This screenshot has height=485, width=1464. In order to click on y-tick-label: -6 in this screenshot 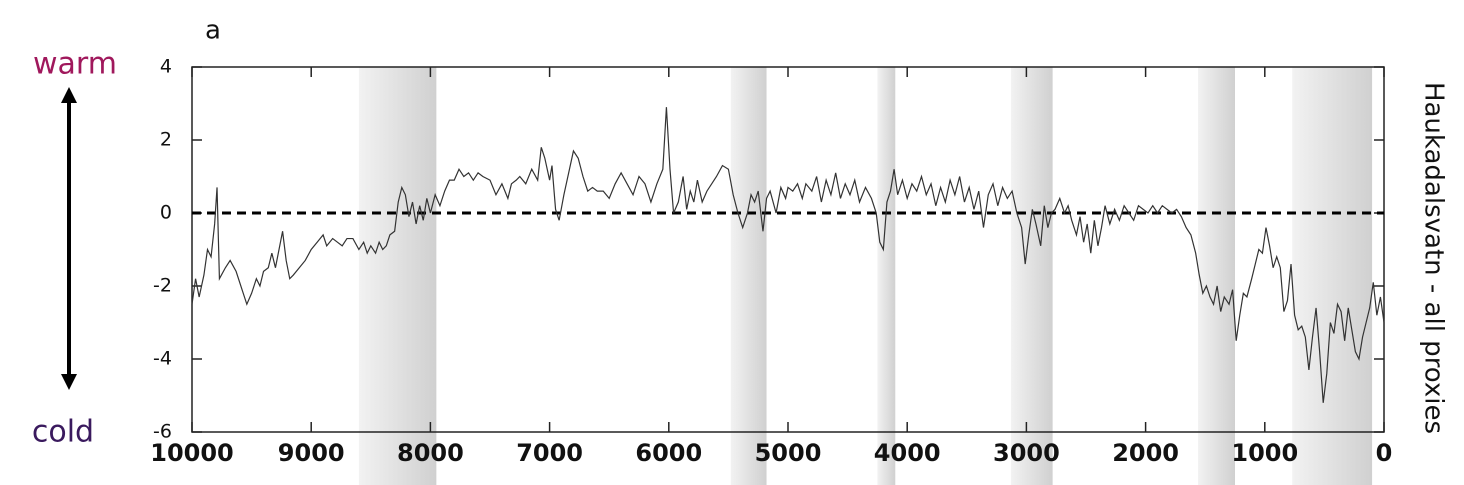, I will do `click(162, 432)`.